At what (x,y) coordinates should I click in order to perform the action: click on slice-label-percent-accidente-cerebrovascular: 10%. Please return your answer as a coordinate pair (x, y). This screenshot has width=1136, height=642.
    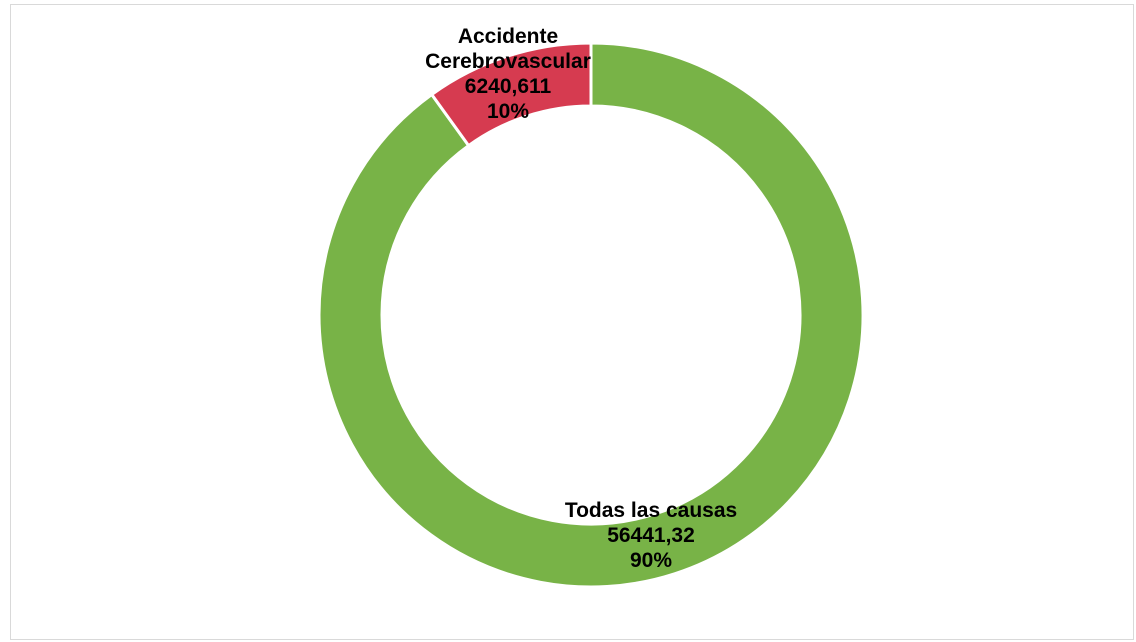
    Looking at the image, I should click on (508, 111).